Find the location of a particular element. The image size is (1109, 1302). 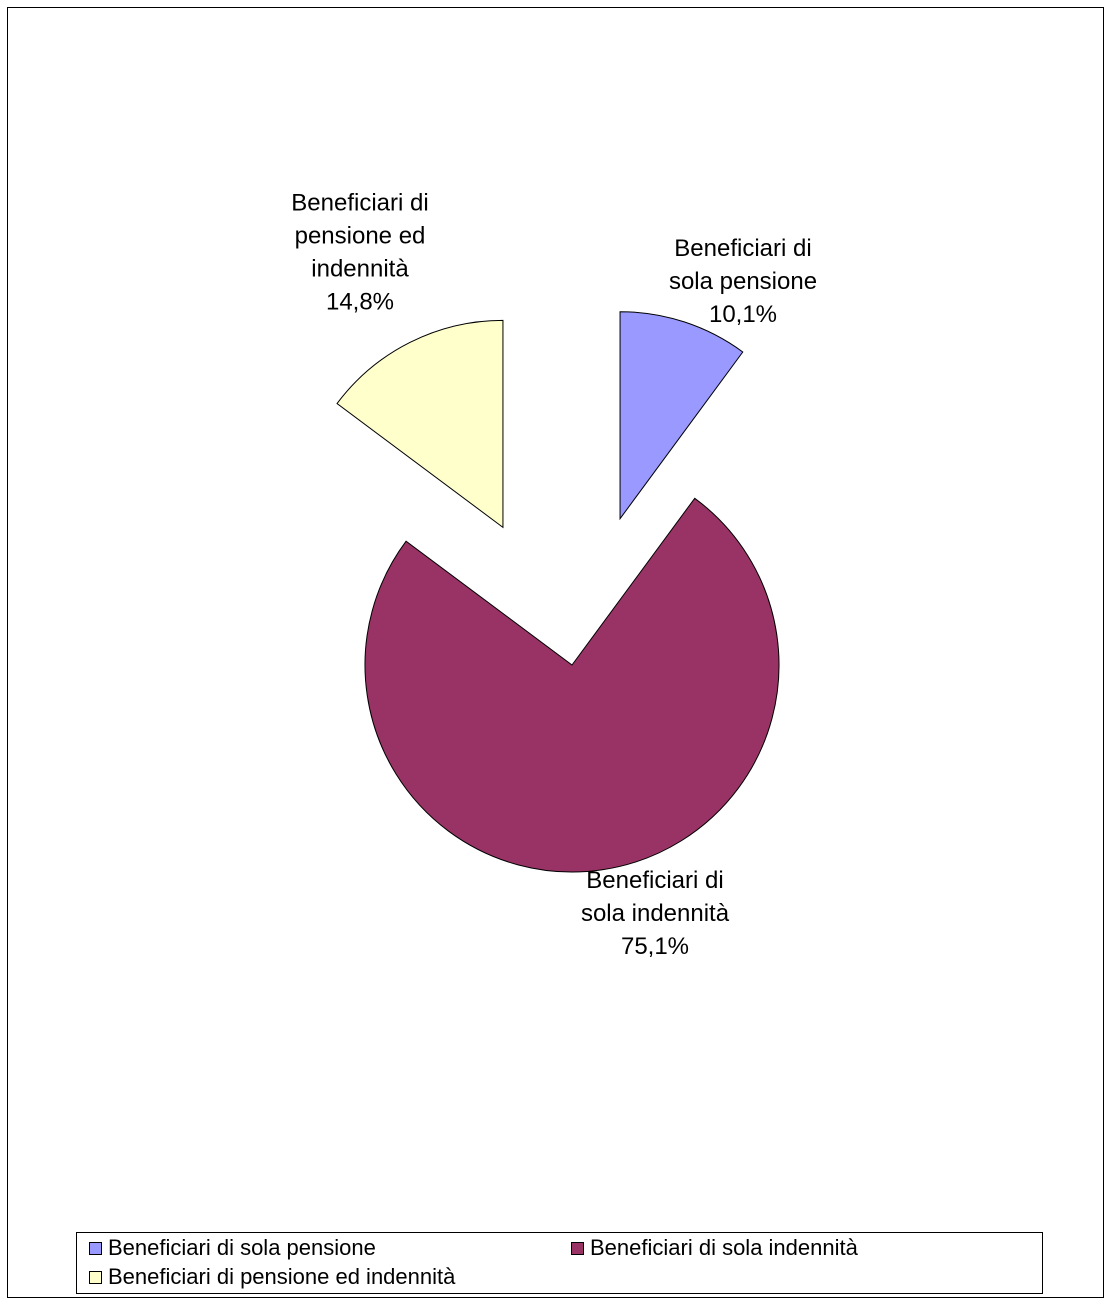

legend-item-sola-pensione: Beneficiari di sola pensione is located at coordinates (232, 1248).